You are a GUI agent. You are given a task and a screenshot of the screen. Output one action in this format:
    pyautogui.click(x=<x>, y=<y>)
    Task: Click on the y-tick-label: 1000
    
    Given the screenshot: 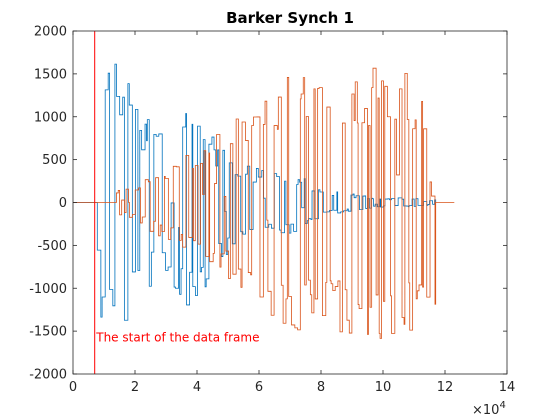 What is the action you would take?
    pyautogui.click(x=50, y=117)
    